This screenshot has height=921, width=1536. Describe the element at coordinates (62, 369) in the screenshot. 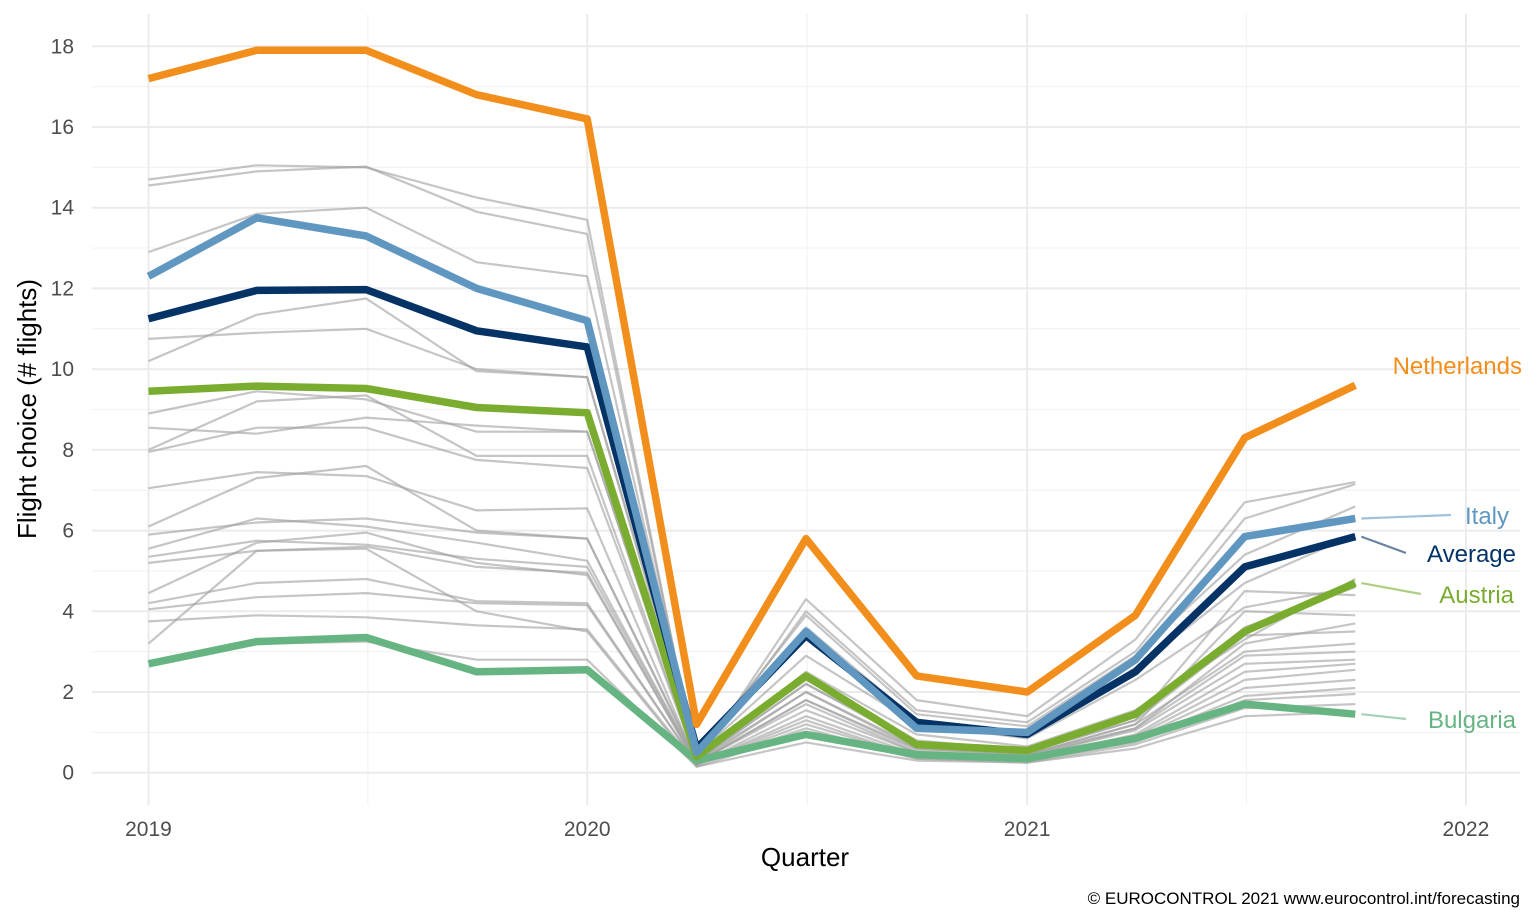

I see `y-tick-label: 10` at that location.